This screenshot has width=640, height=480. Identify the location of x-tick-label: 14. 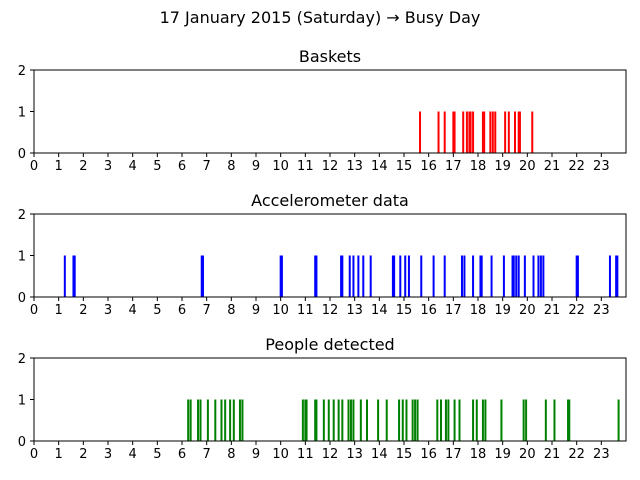
(379, 310).